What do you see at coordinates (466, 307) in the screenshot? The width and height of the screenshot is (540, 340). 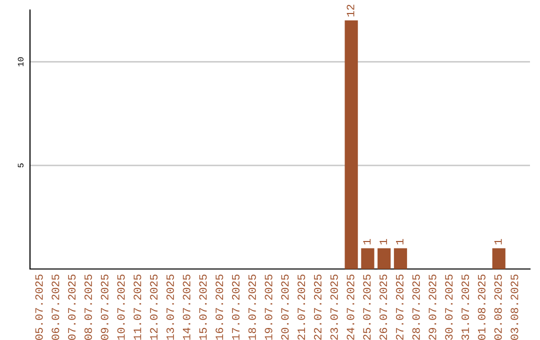 I see `x-tick-label: 31.07.2025` at bounding box center [466, 307].